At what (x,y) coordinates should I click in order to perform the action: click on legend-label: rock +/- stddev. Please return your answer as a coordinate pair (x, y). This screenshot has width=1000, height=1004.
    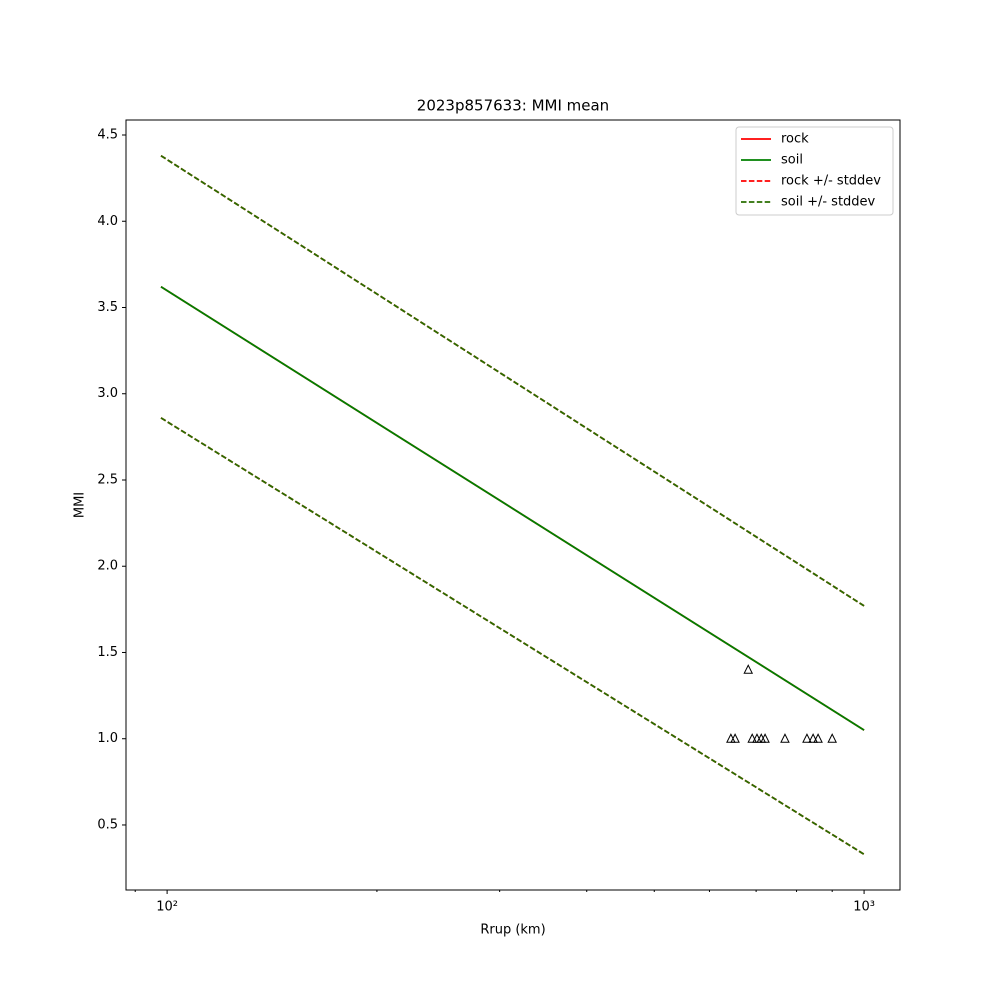
    Looking at the image, I should click on (831, 181).